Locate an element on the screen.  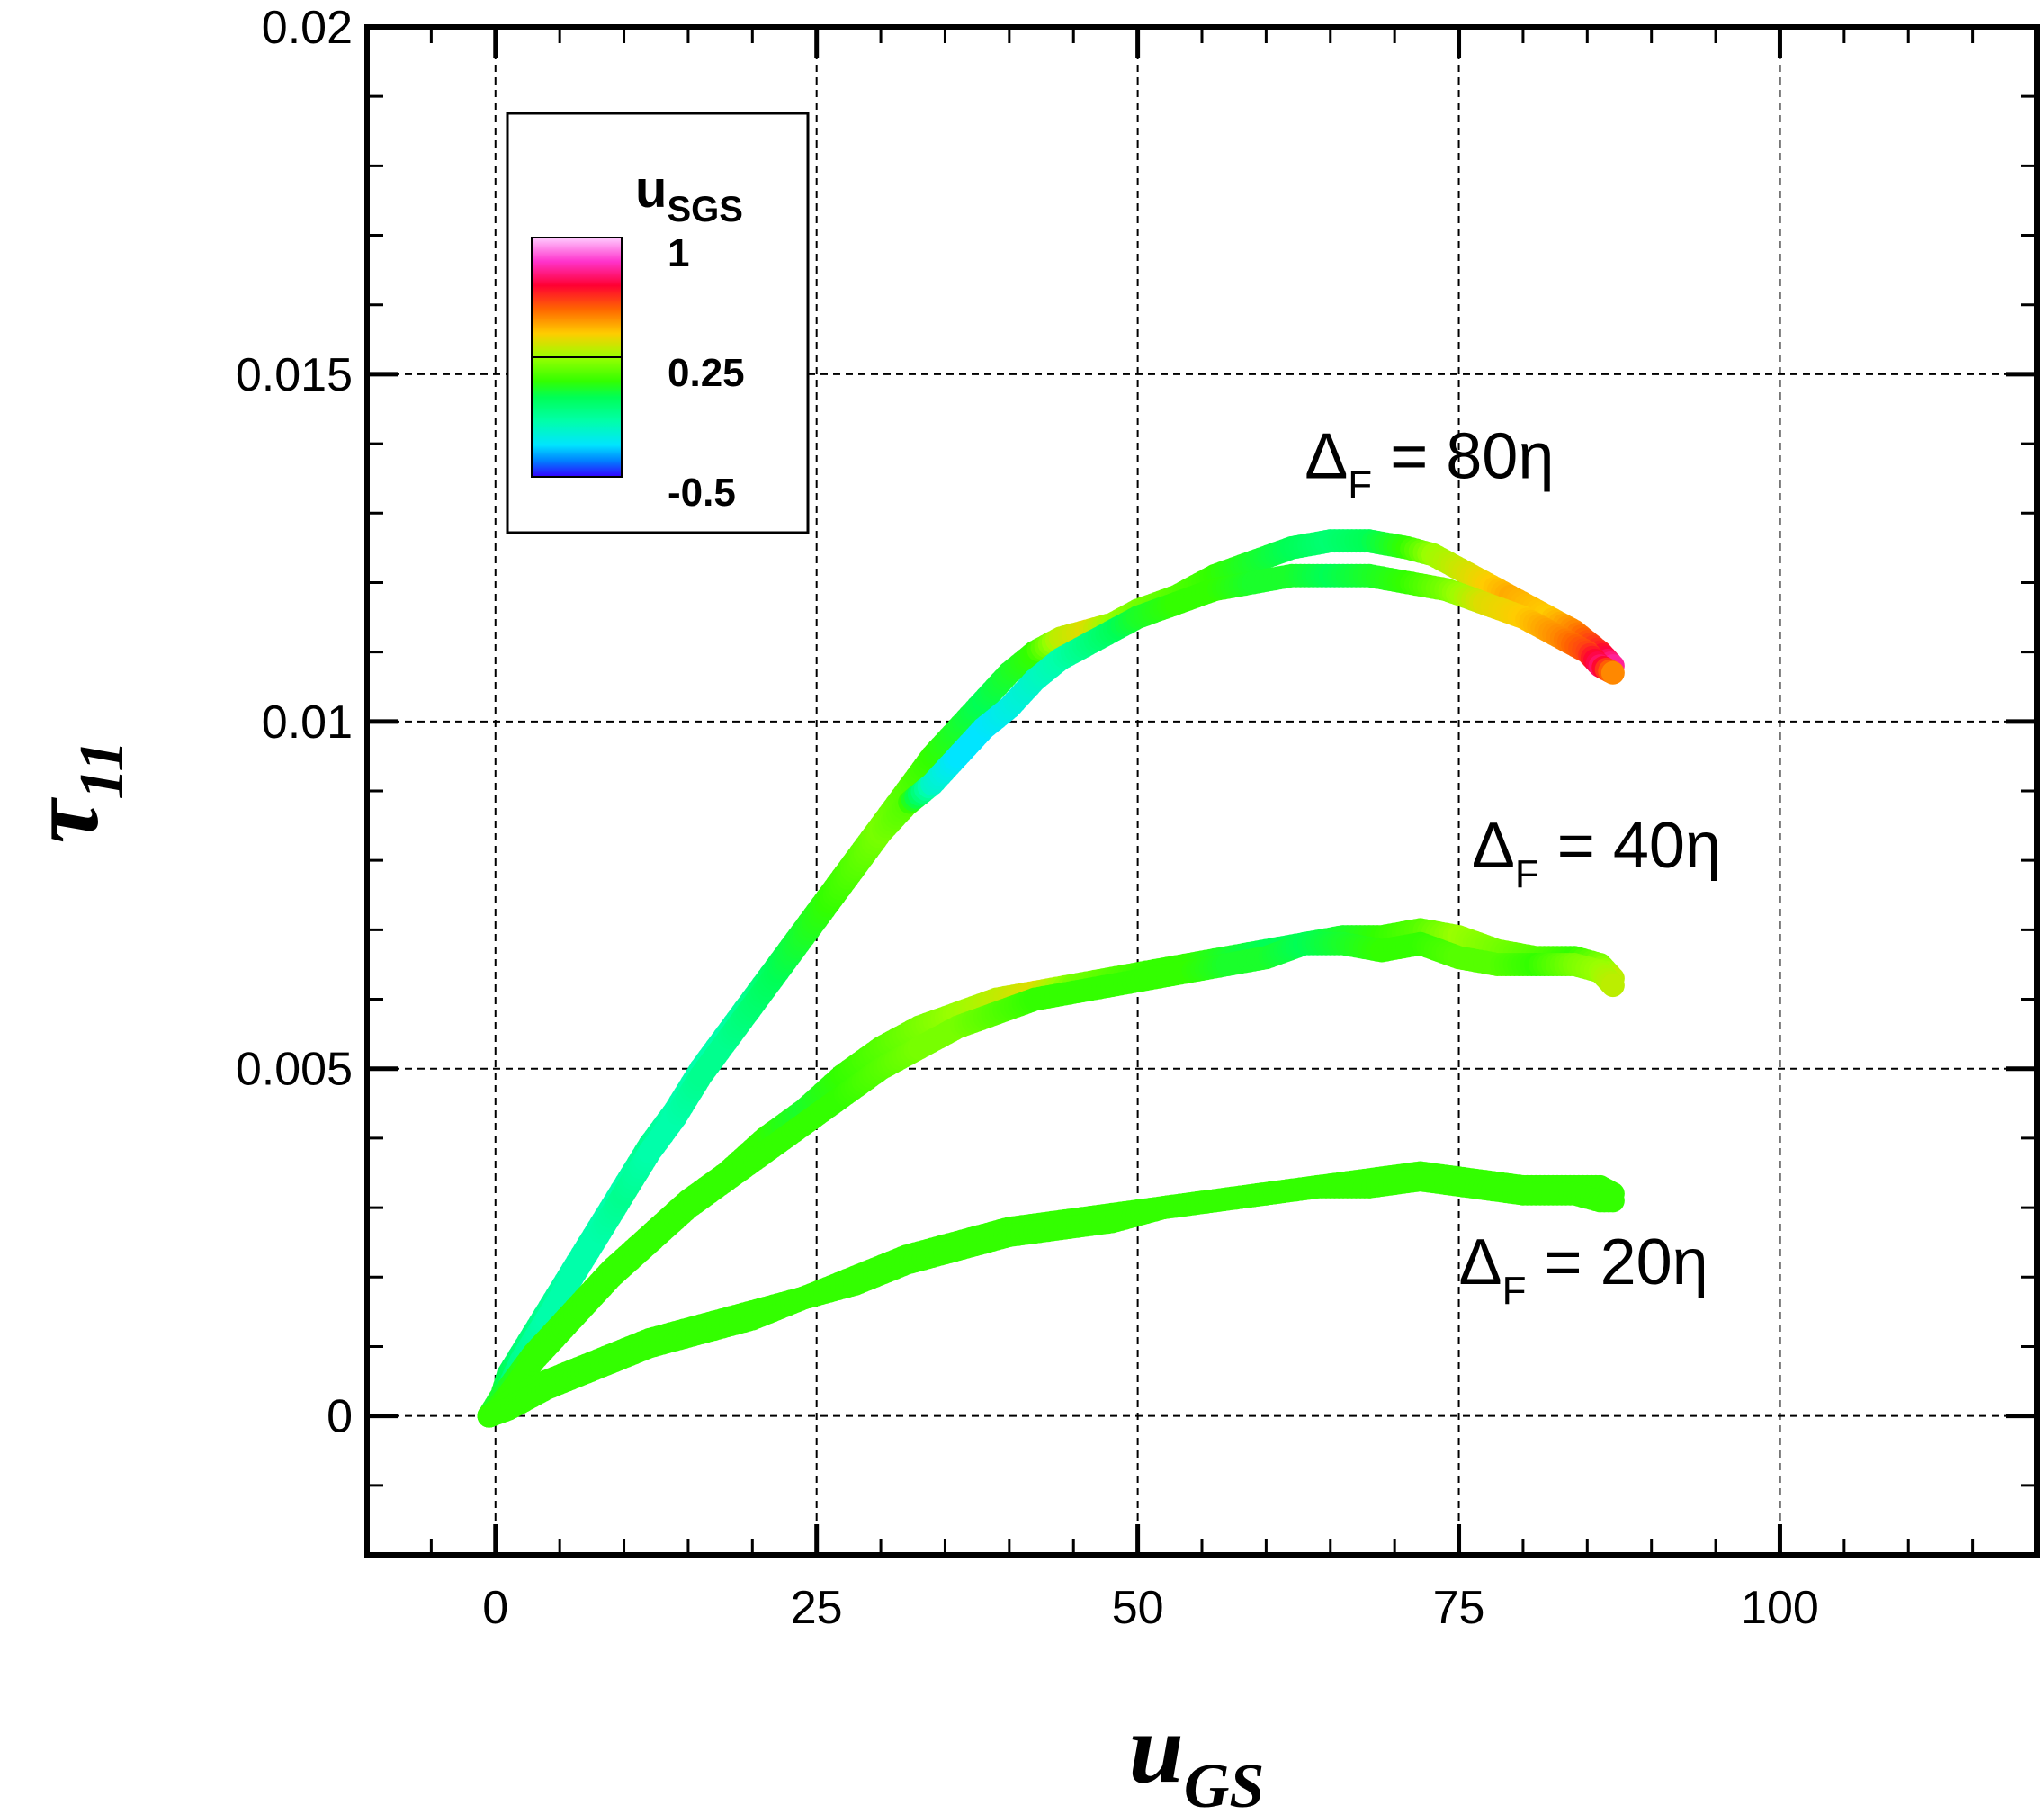
colorbar-title-main: u is located at coordinates (651, 189).